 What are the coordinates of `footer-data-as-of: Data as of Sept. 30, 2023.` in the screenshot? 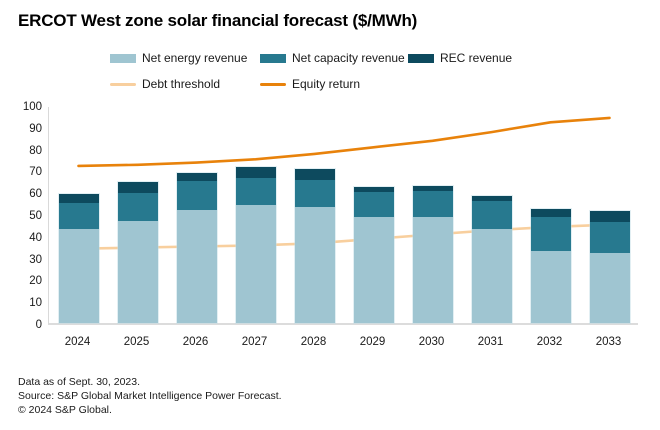 It's located at (79, 382).